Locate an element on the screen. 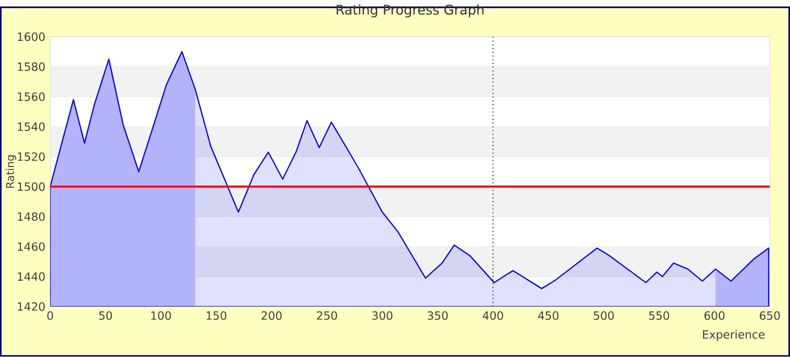 The image size is (790, 357). x-tick-label: 550 is located at coordinates (659, 315).